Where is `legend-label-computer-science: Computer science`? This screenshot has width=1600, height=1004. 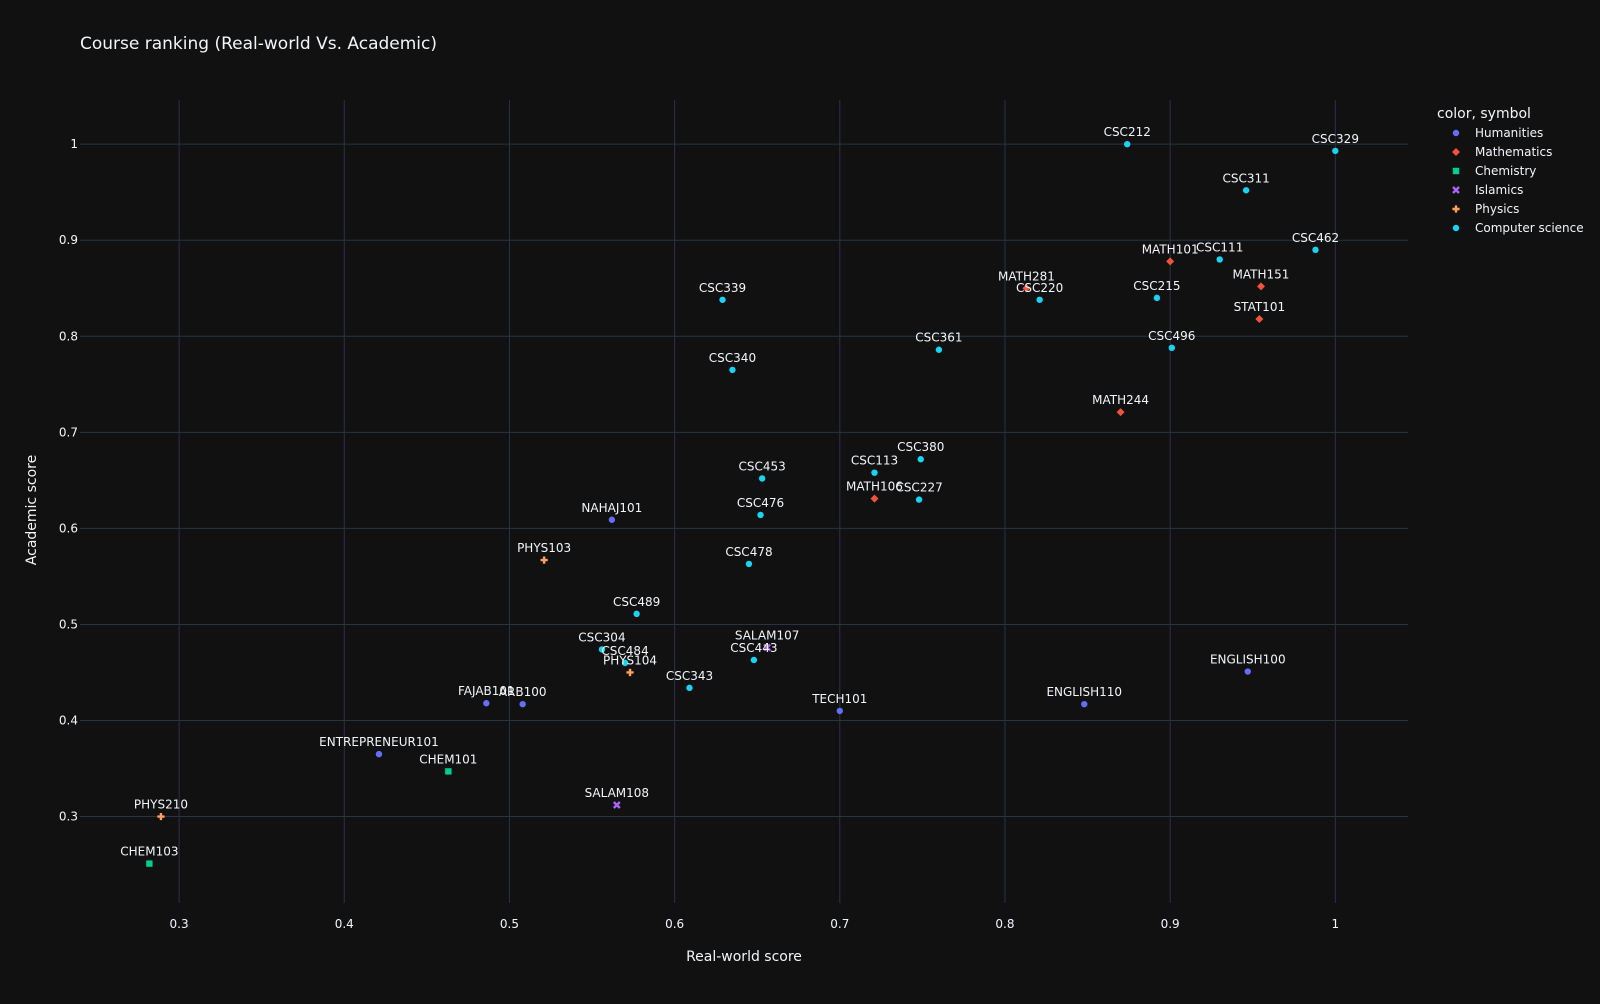 legend-label-computer-science: Computer science is located at coordinates (1529, 228).